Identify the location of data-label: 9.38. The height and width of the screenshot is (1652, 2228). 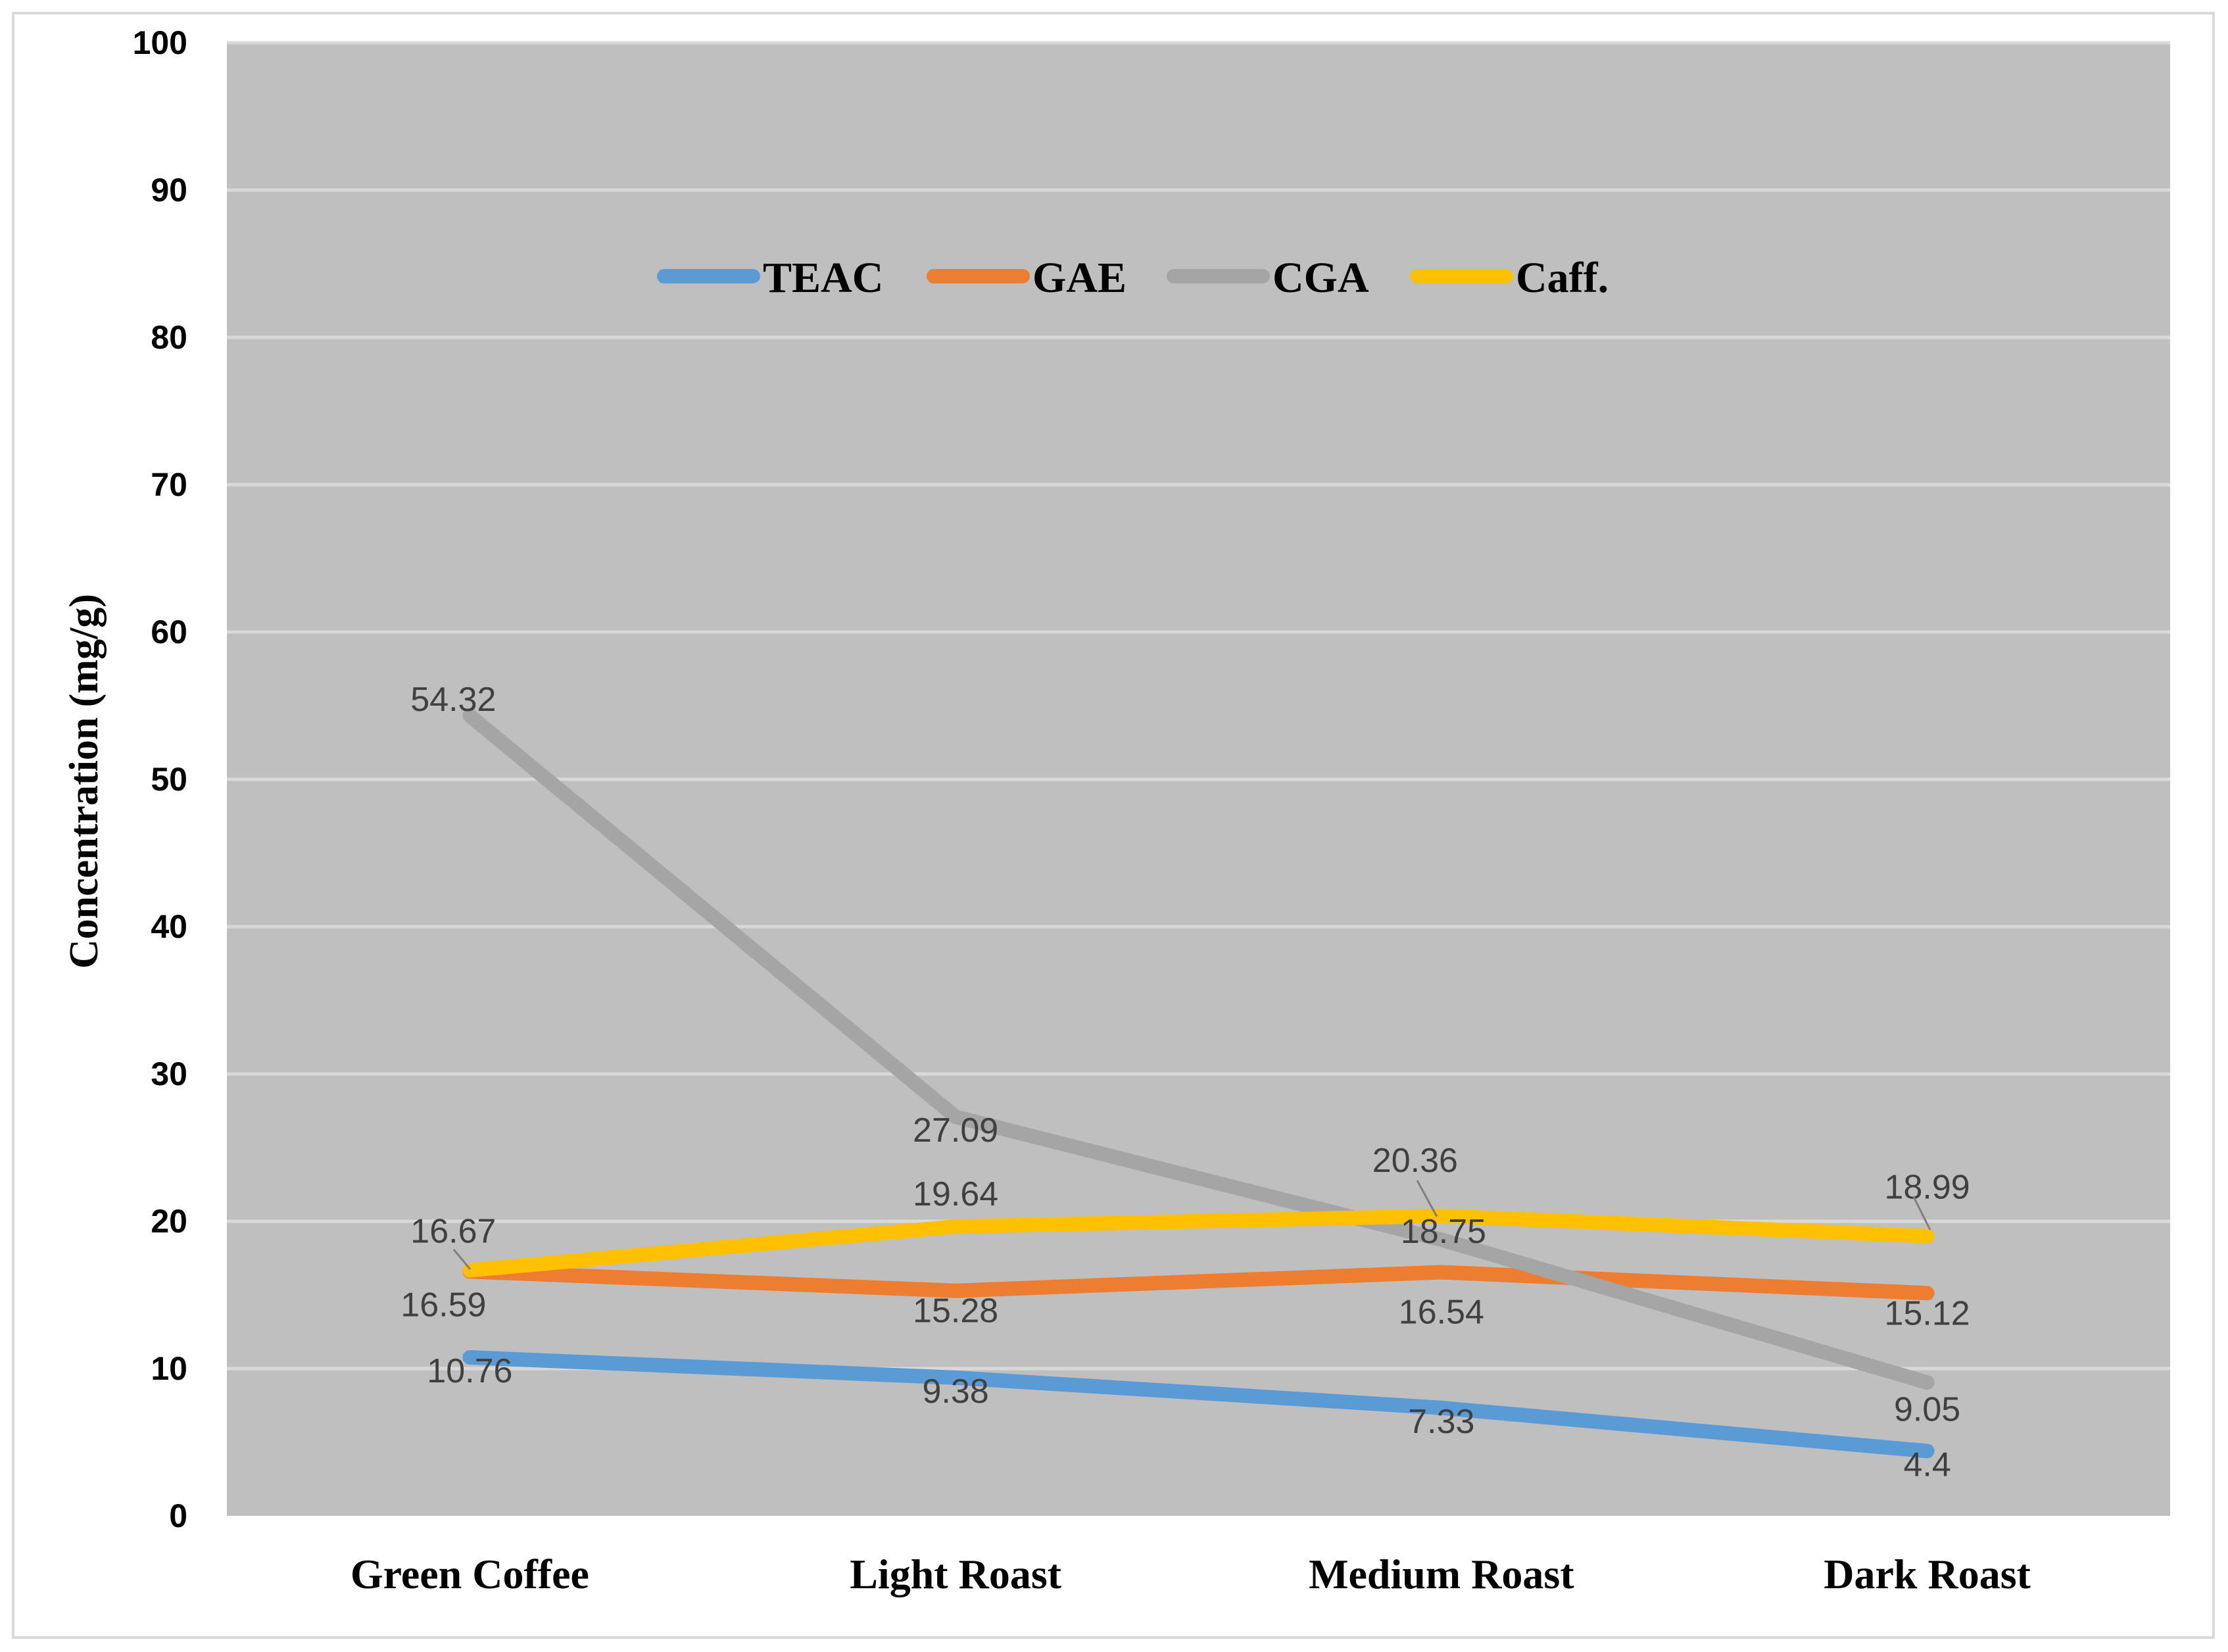
(956, 1392).